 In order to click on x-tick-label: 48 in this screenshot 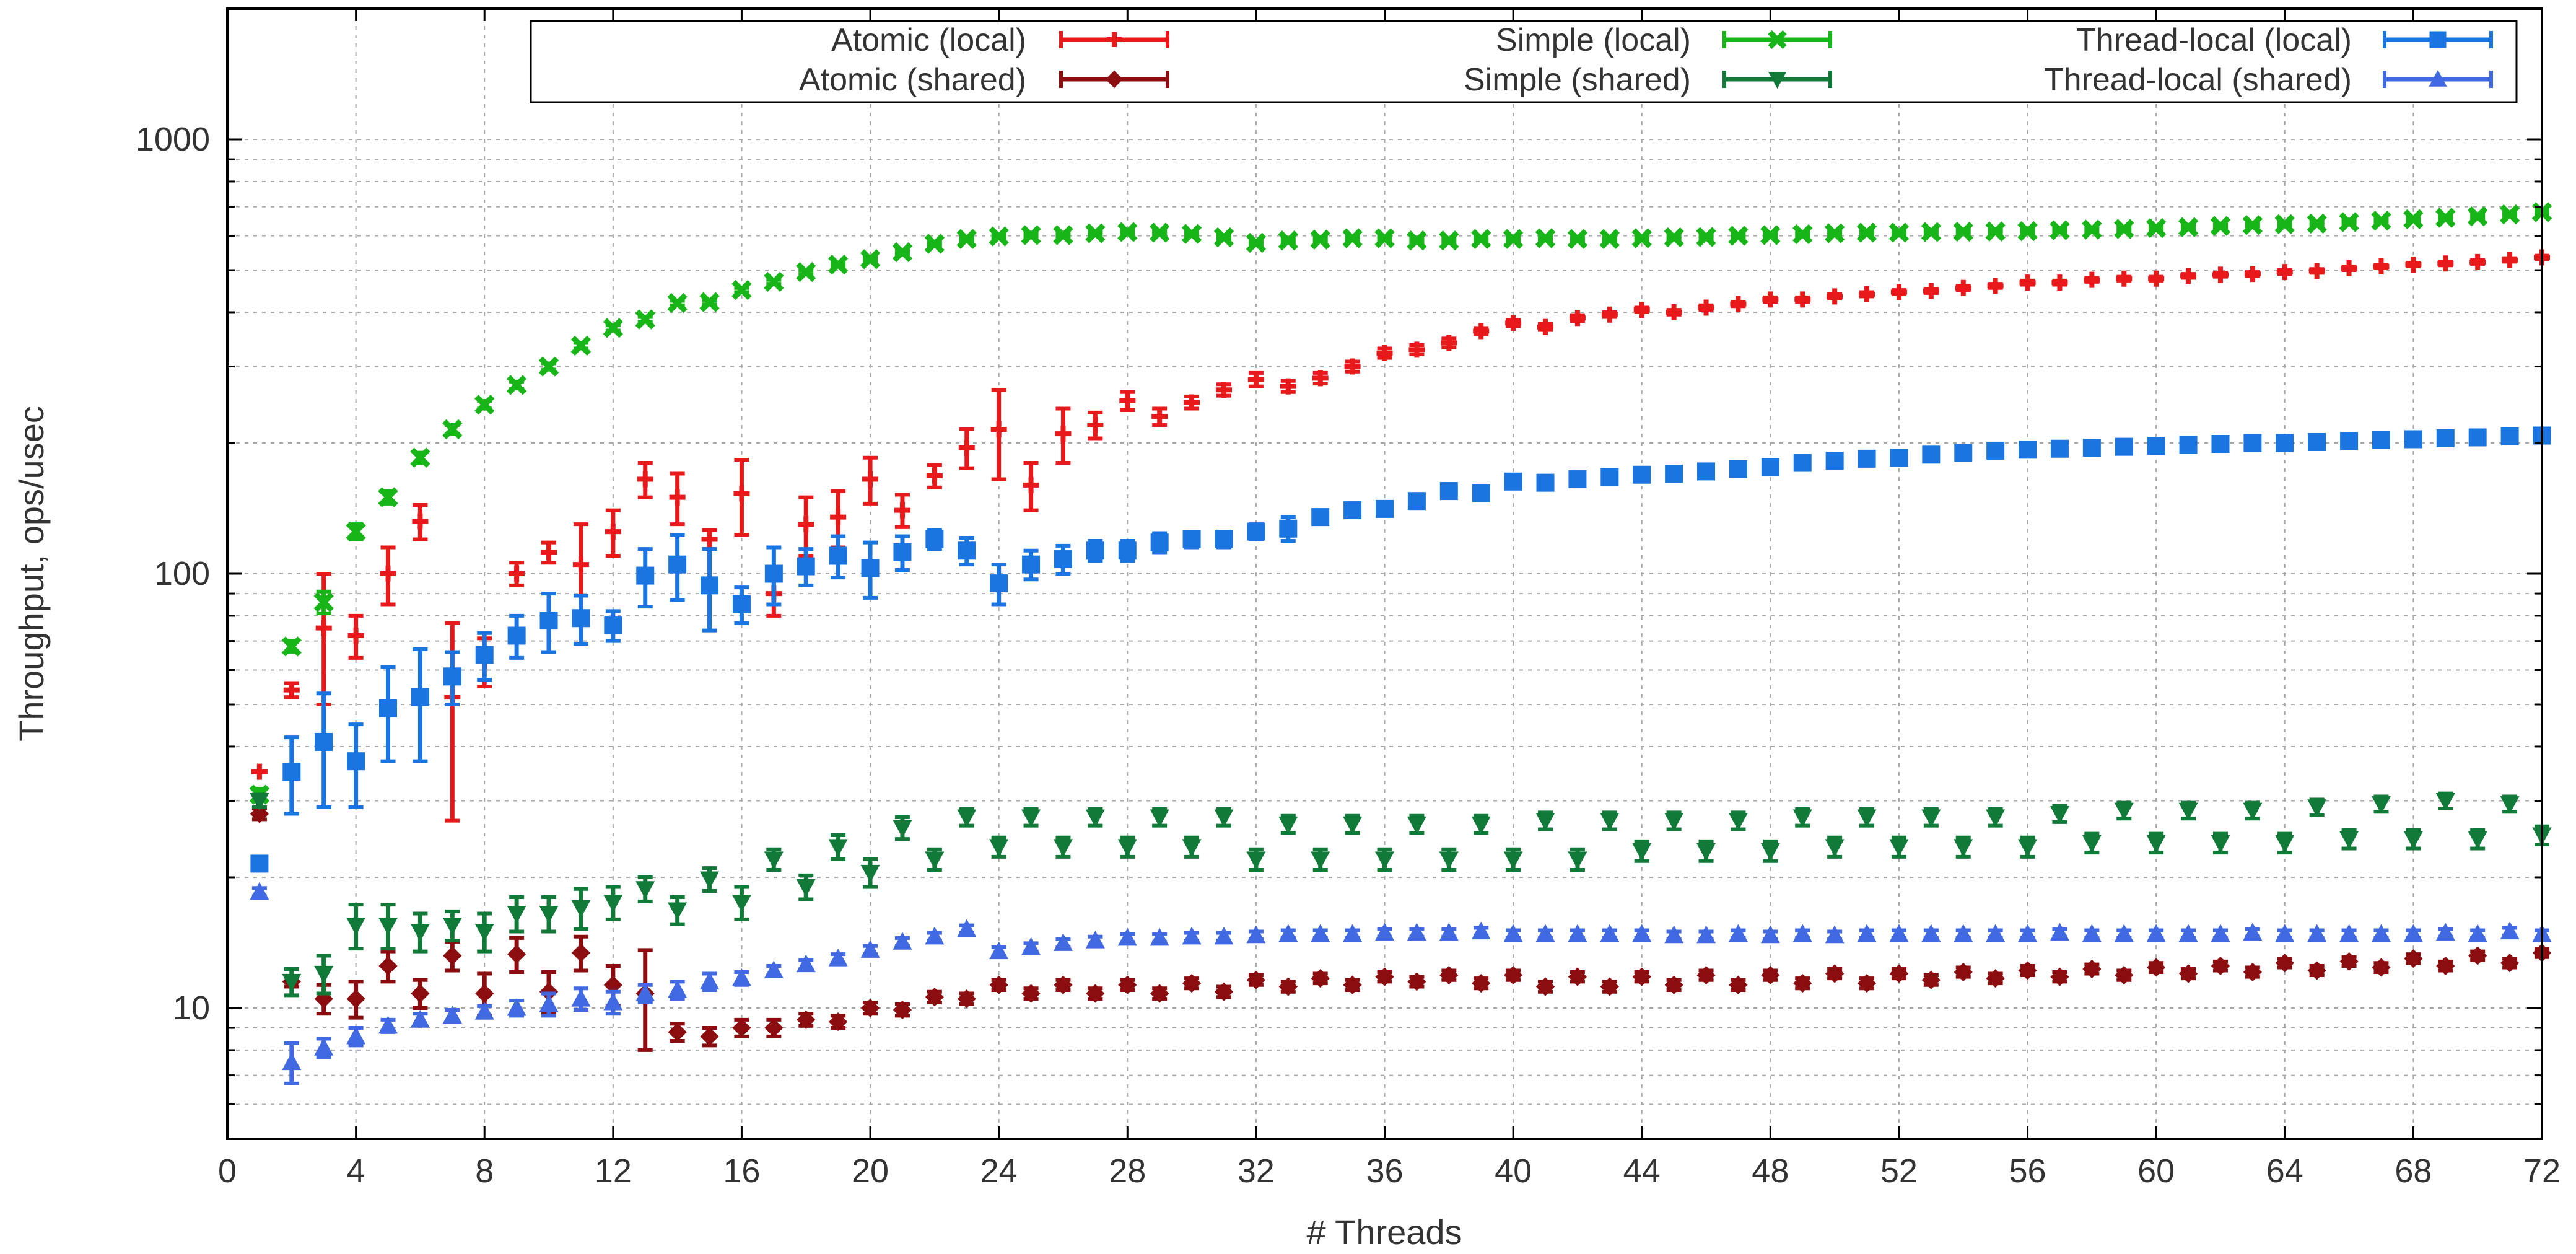, I will do `click(1770, 1171)`.